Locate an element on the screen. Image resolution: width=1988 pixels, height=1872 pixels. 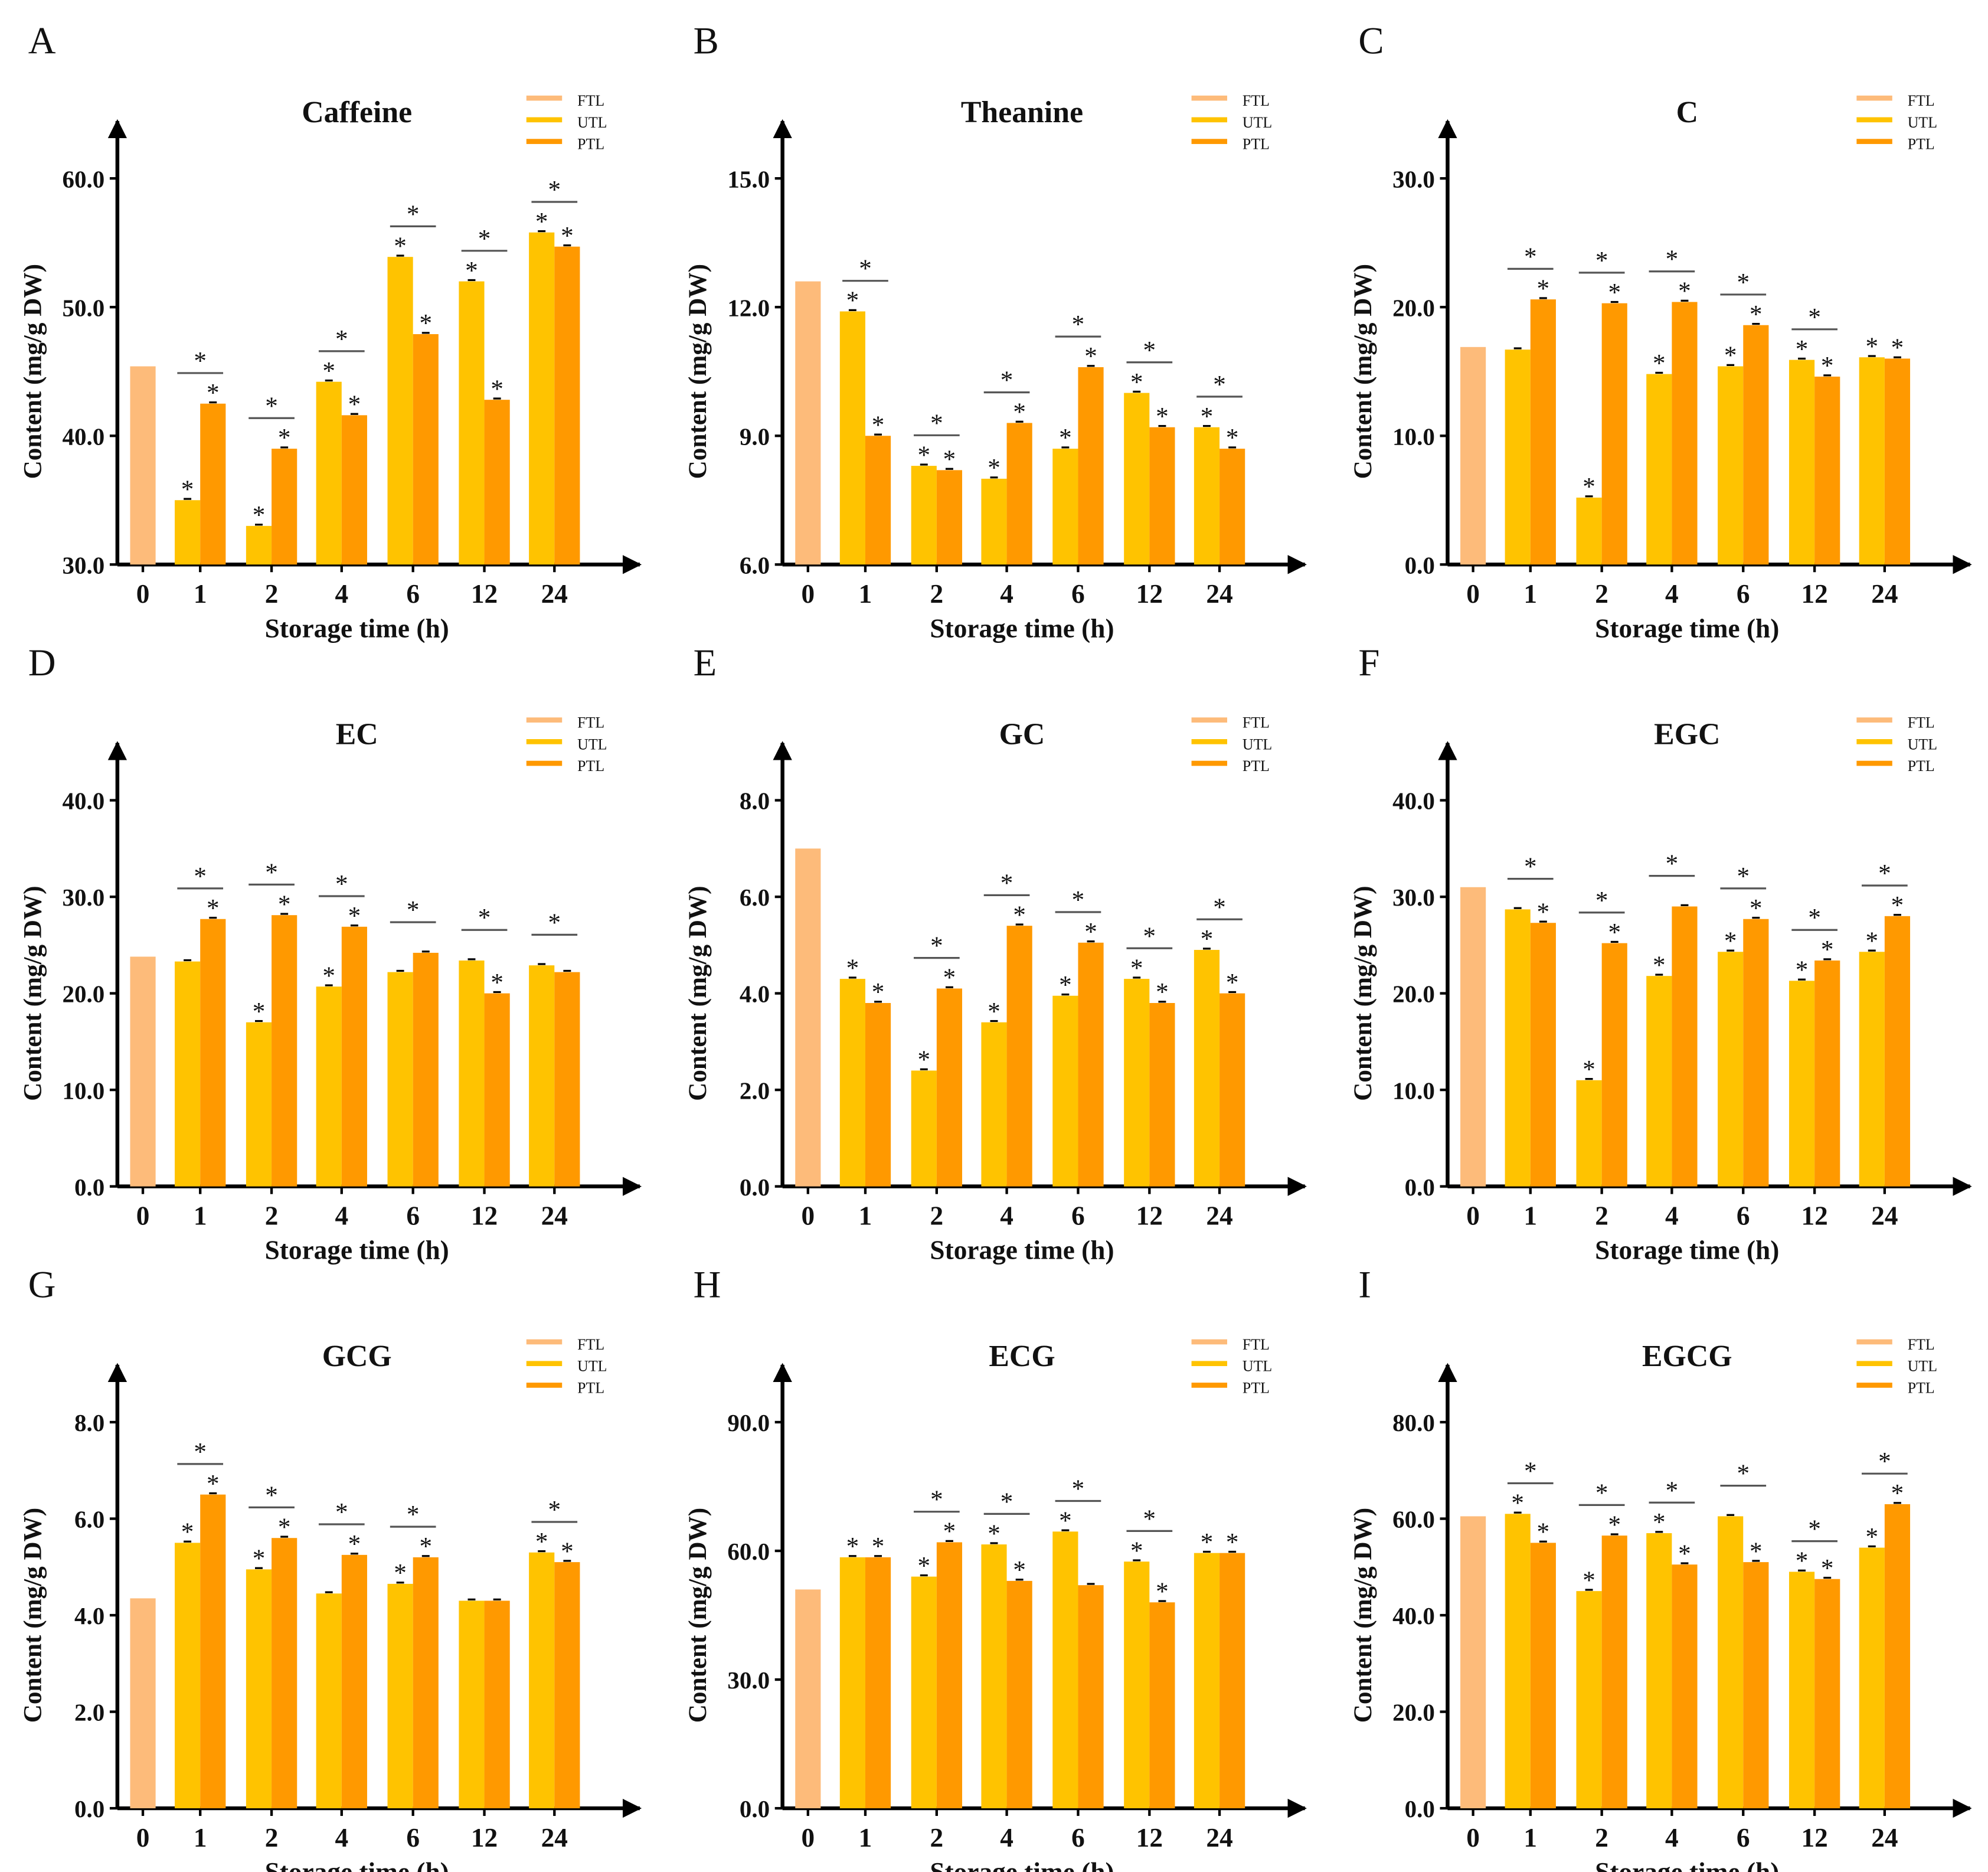
y-tick-label: 9.0 is located at coordinates (755, 436).